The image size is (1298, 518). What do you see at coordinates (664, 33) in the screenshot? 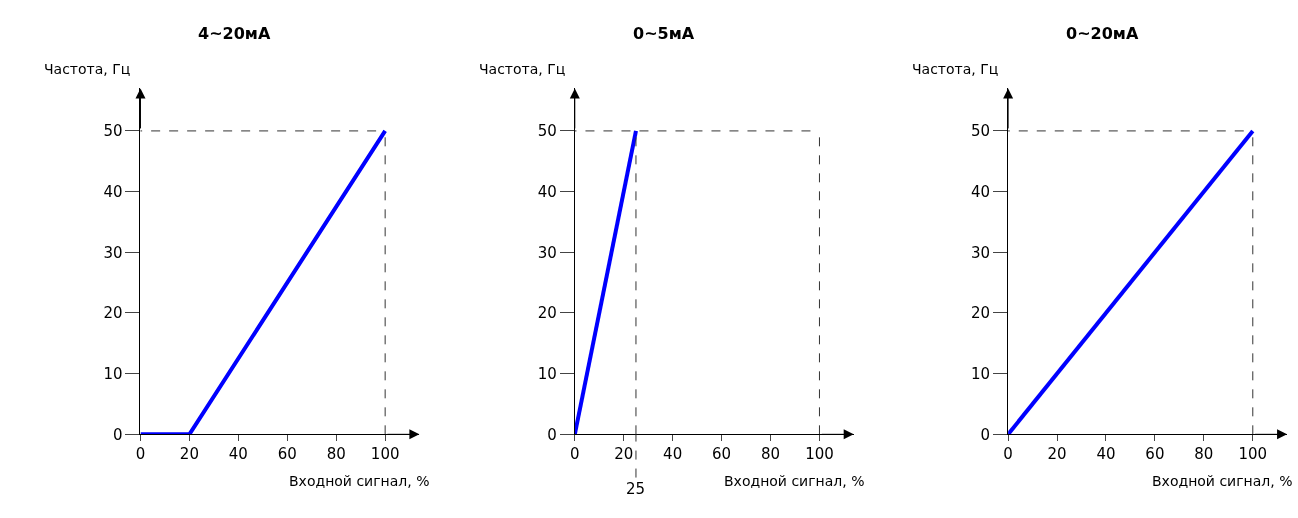
I see `chart-title: 0~5мА` at bounding box center [664, 33].